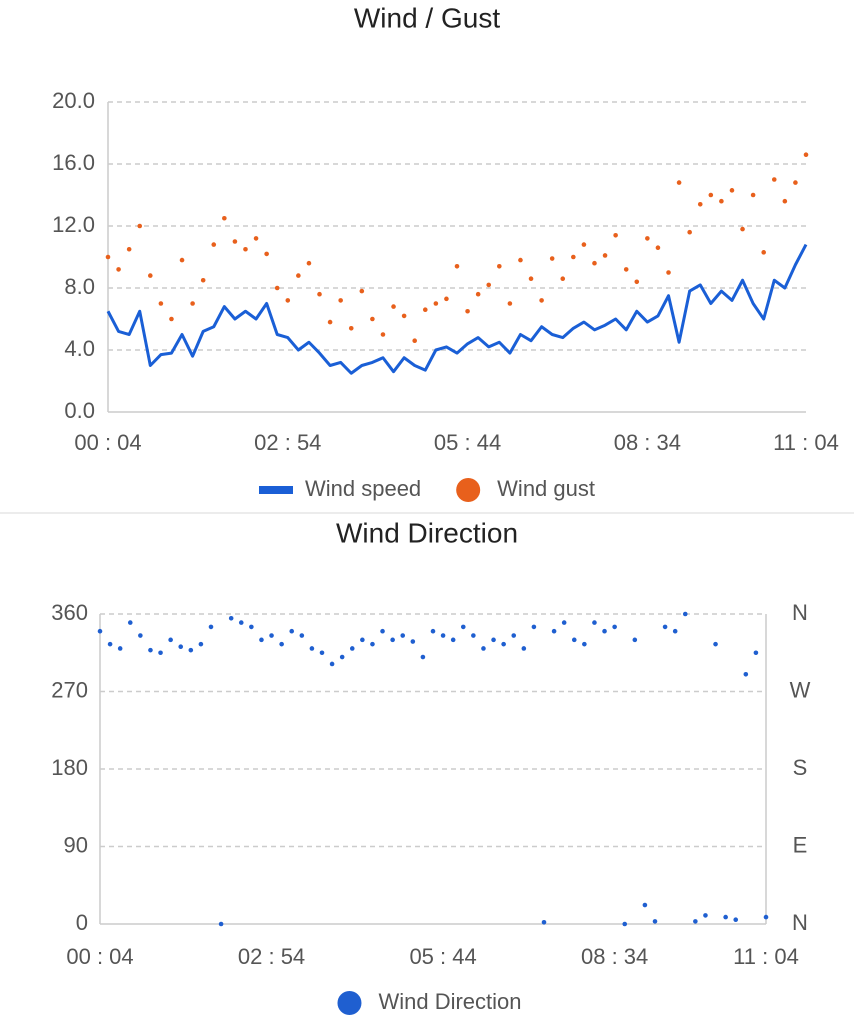 The width and height of the screenshot is (854, 1024). Describe the element at coordinates (800, 689) in the screenshot. I see `y2-tick-label: W` at that location.